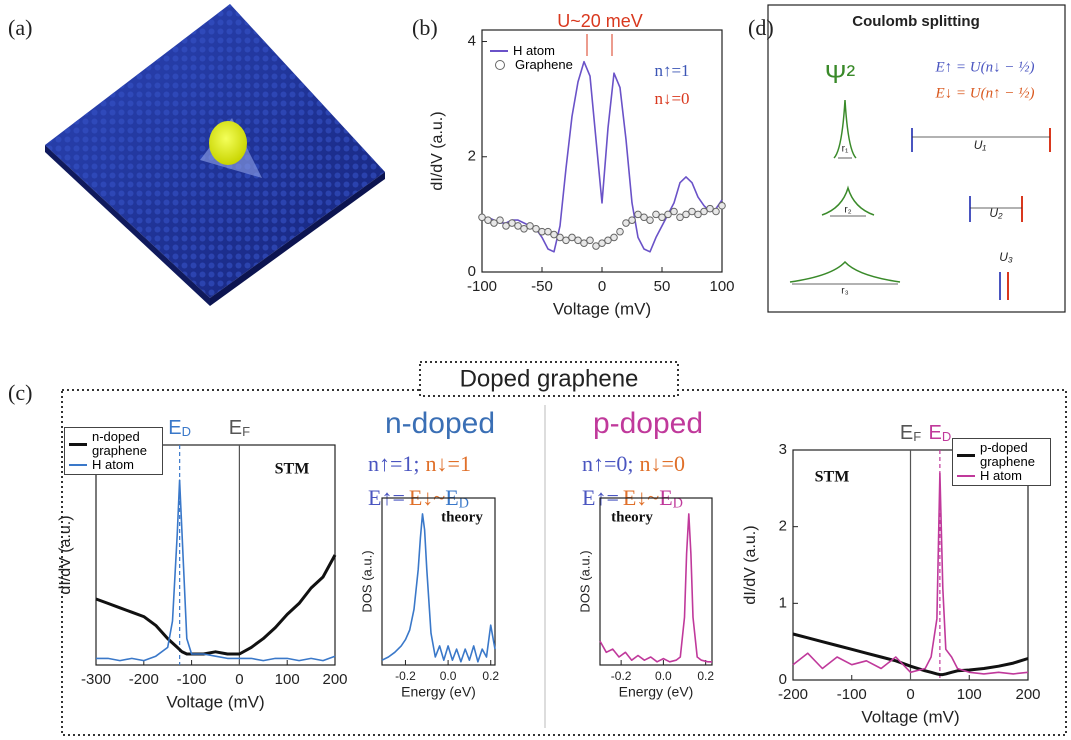 The image size is (1071, 740). Describe the element at coordinates (761, 27) in the screenshot. I see `panel-label: (d)` at that location.